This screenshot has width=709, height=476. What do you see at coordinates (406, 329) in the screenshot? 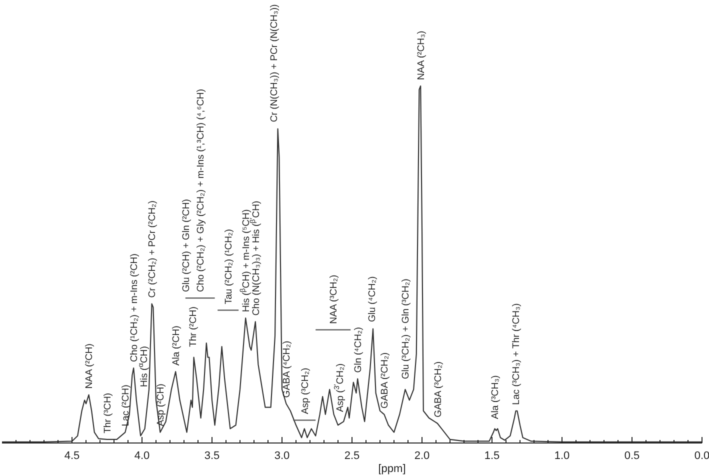
I see `annotation: Glu (³CH₂) + Gln (³CH₂)` at bounding box center [406, 329].